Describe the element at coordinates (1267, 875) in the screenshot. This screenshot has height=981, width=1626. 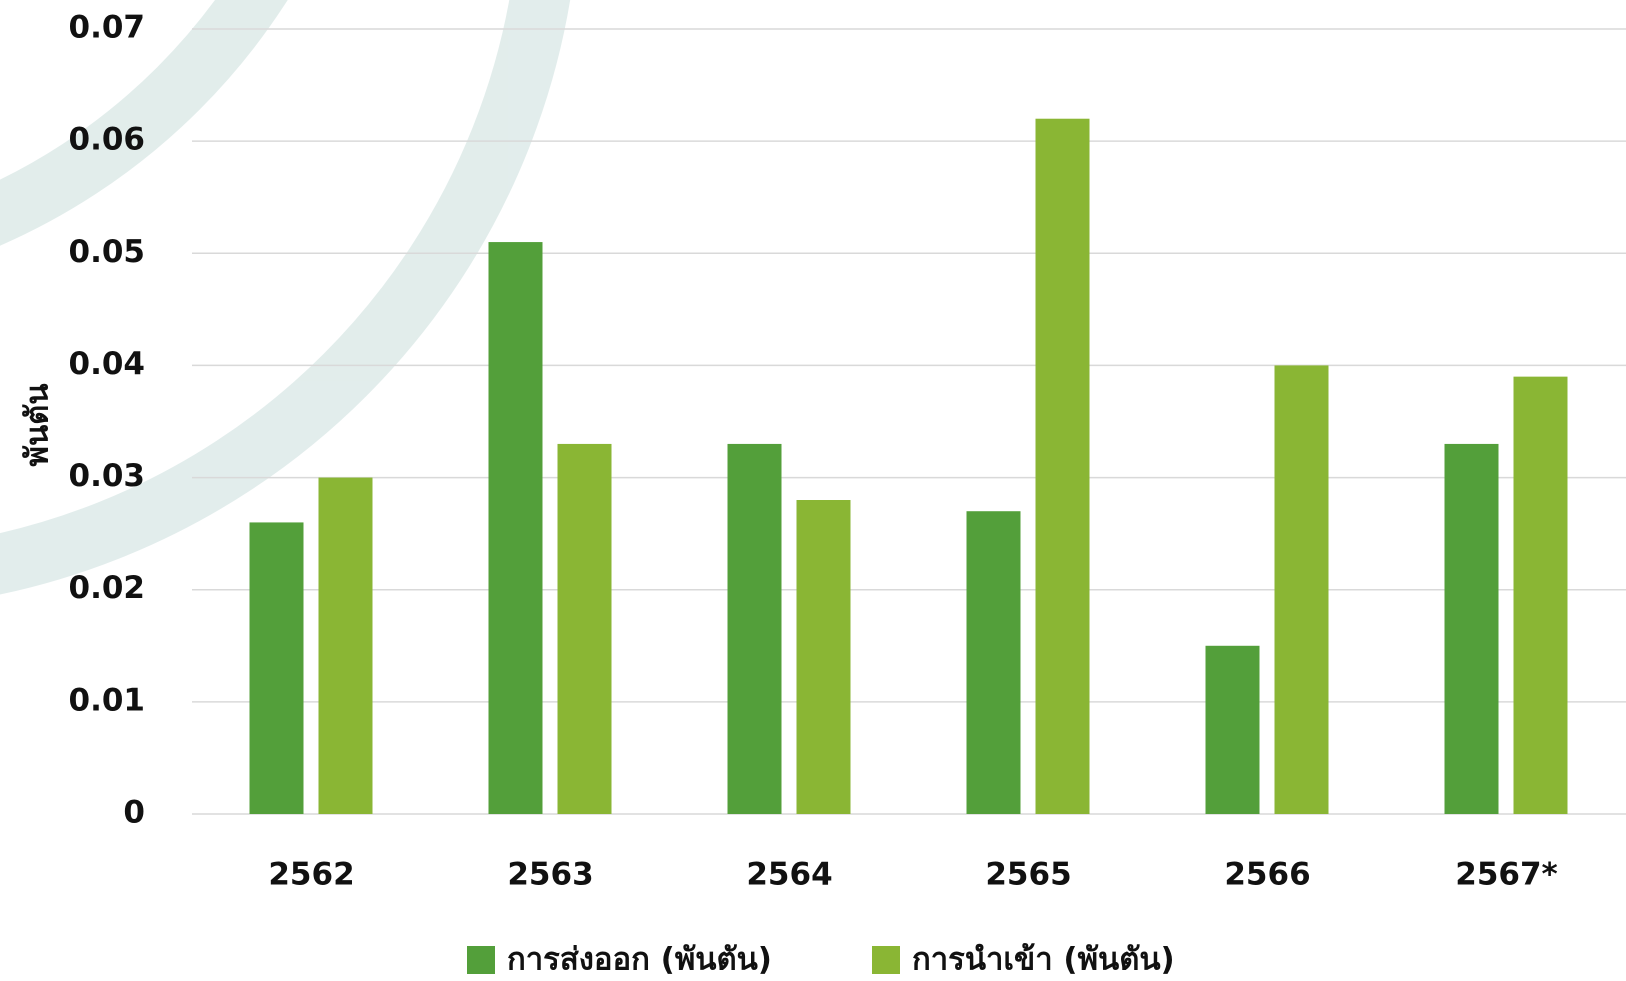
I see `x-tick-label: 2566` at that location.